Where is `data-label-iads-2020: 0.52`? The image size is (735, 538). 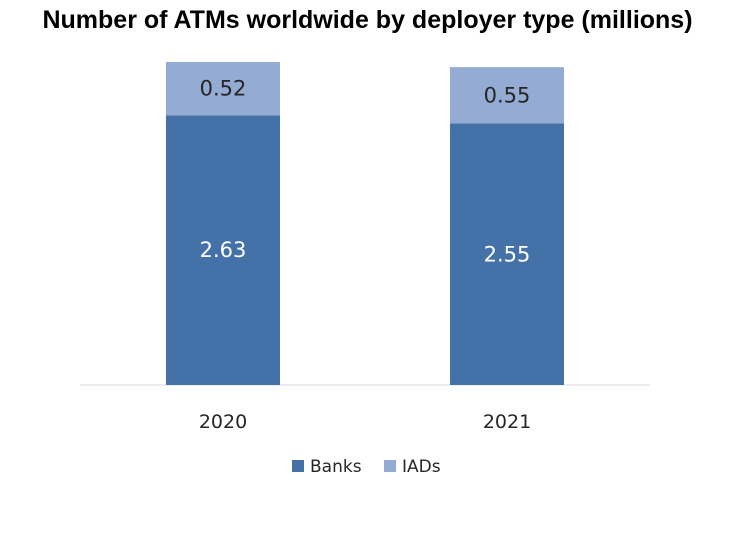 data-label-iads-2020: 0.52 is located at coordinates (223, 89).